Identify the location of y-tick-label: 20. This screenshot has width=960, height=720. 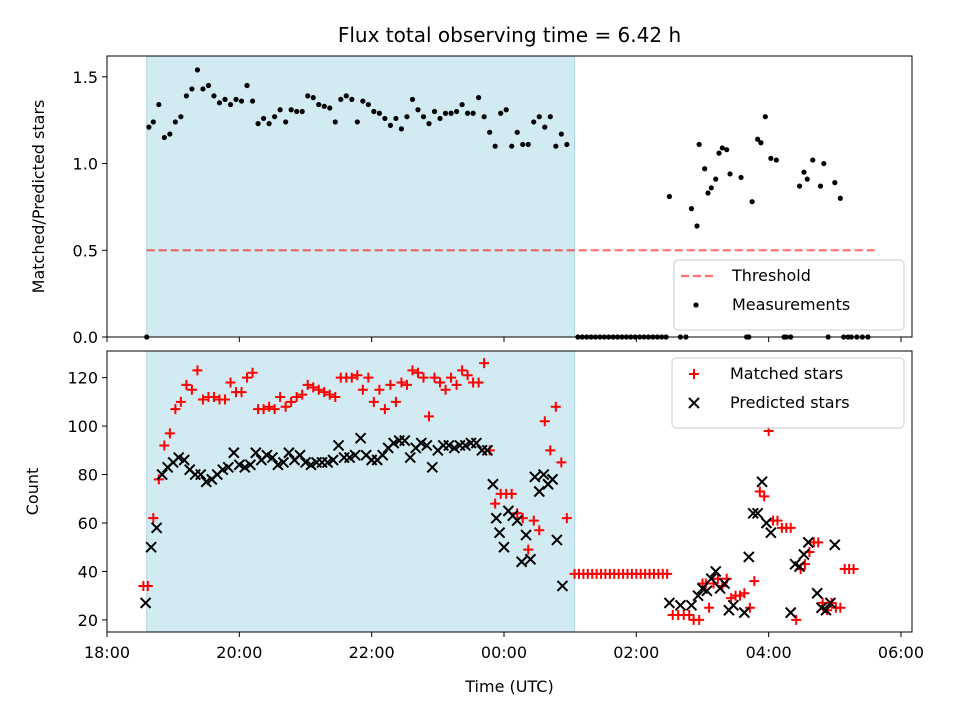
(88, 620).